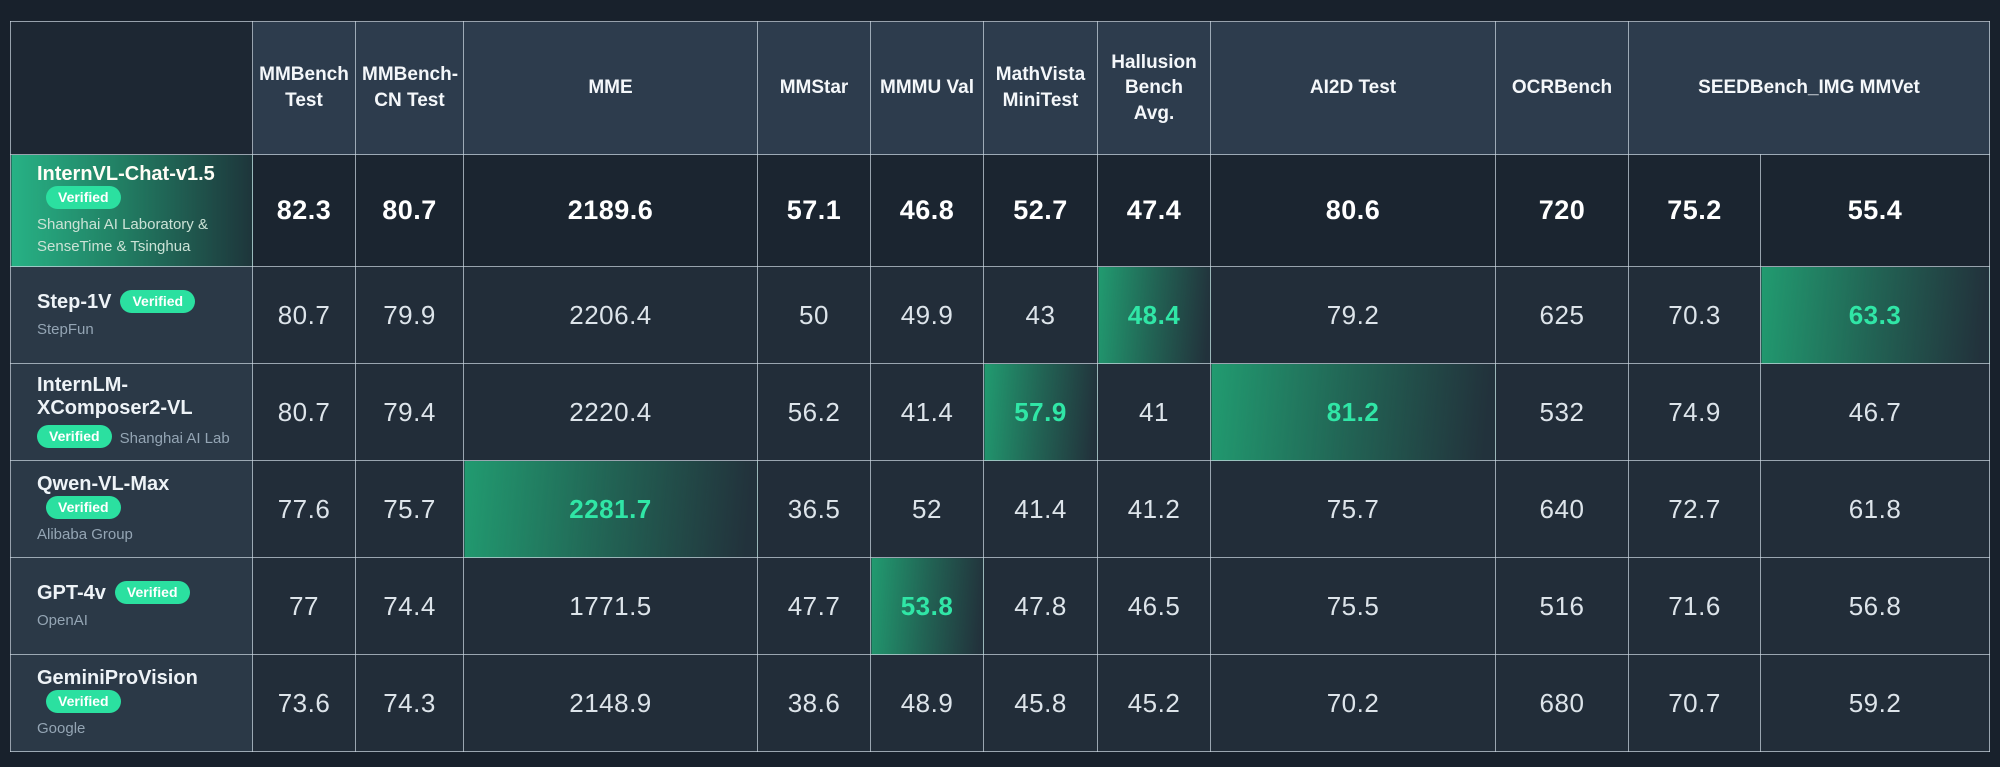 The width and height of the screenshot is (2000, 767). I want to click on score-cell: 56.8, so click(1875, 606).